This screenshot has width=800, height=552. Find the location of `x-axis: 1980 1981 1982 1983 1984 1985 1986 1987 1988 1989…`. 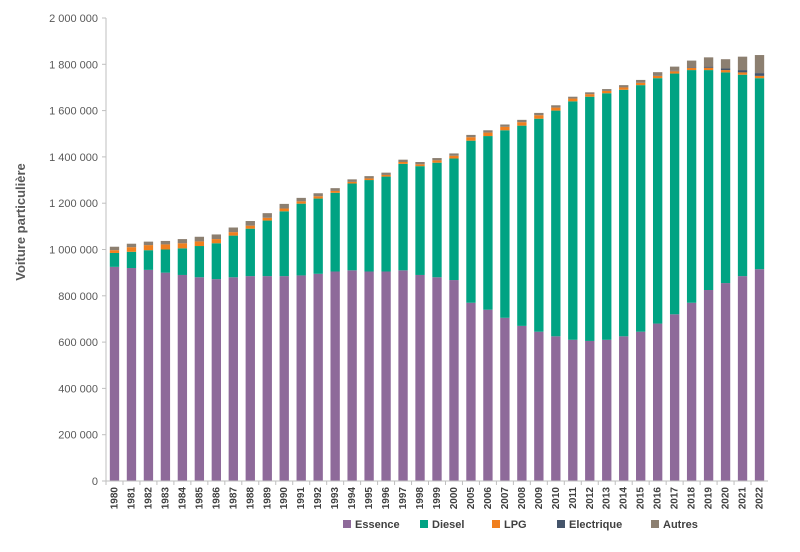

x-axis: 1980 1981 1982 1983 1984 1985 1986 1987 1988 1989… is located at coordinates (435, 495).